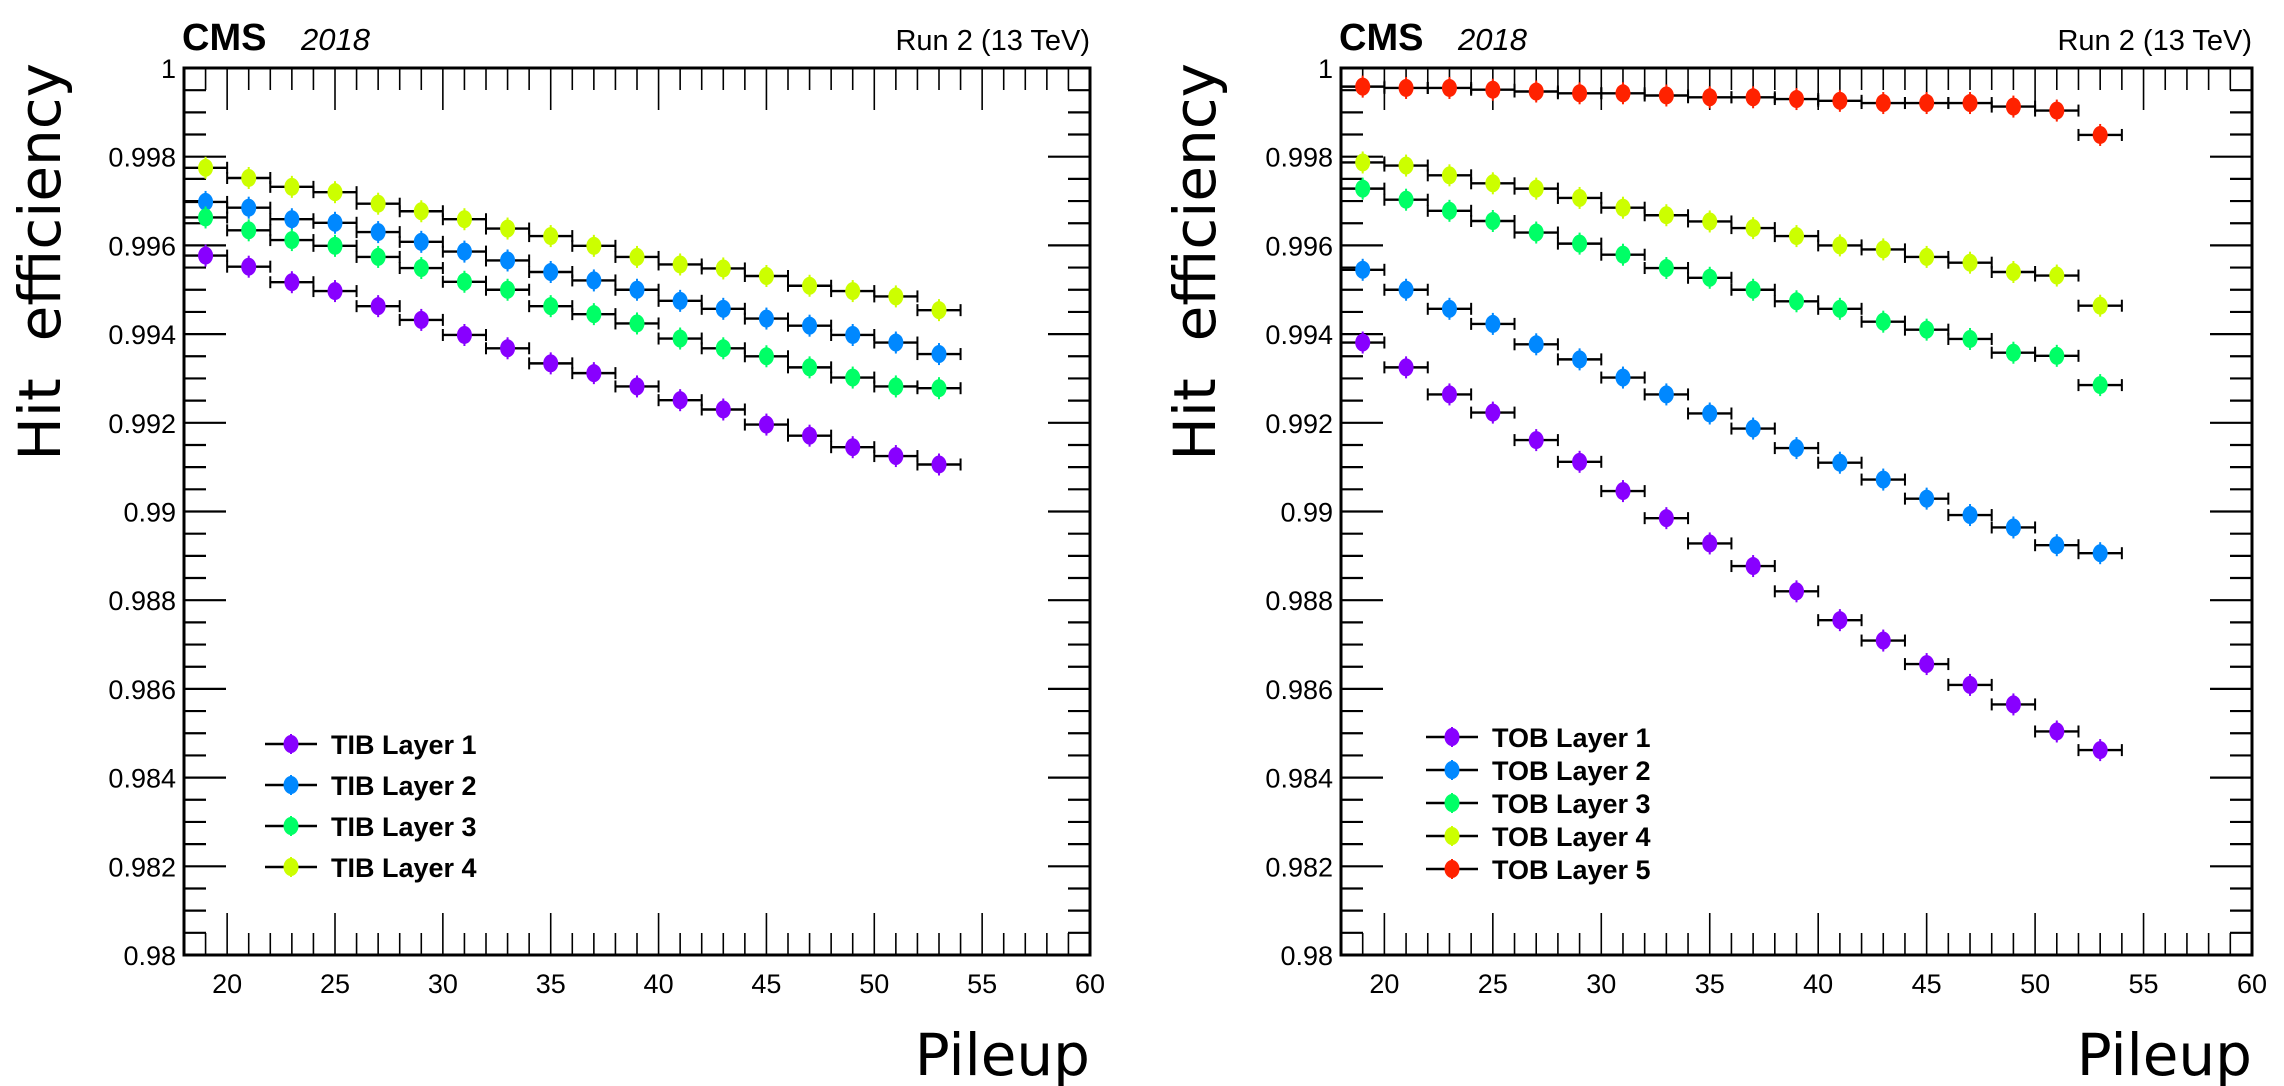 This screenshot has width=2284, height=1086. I want to click on legend-entry: TOB Layer 2, so click(1538, 771).